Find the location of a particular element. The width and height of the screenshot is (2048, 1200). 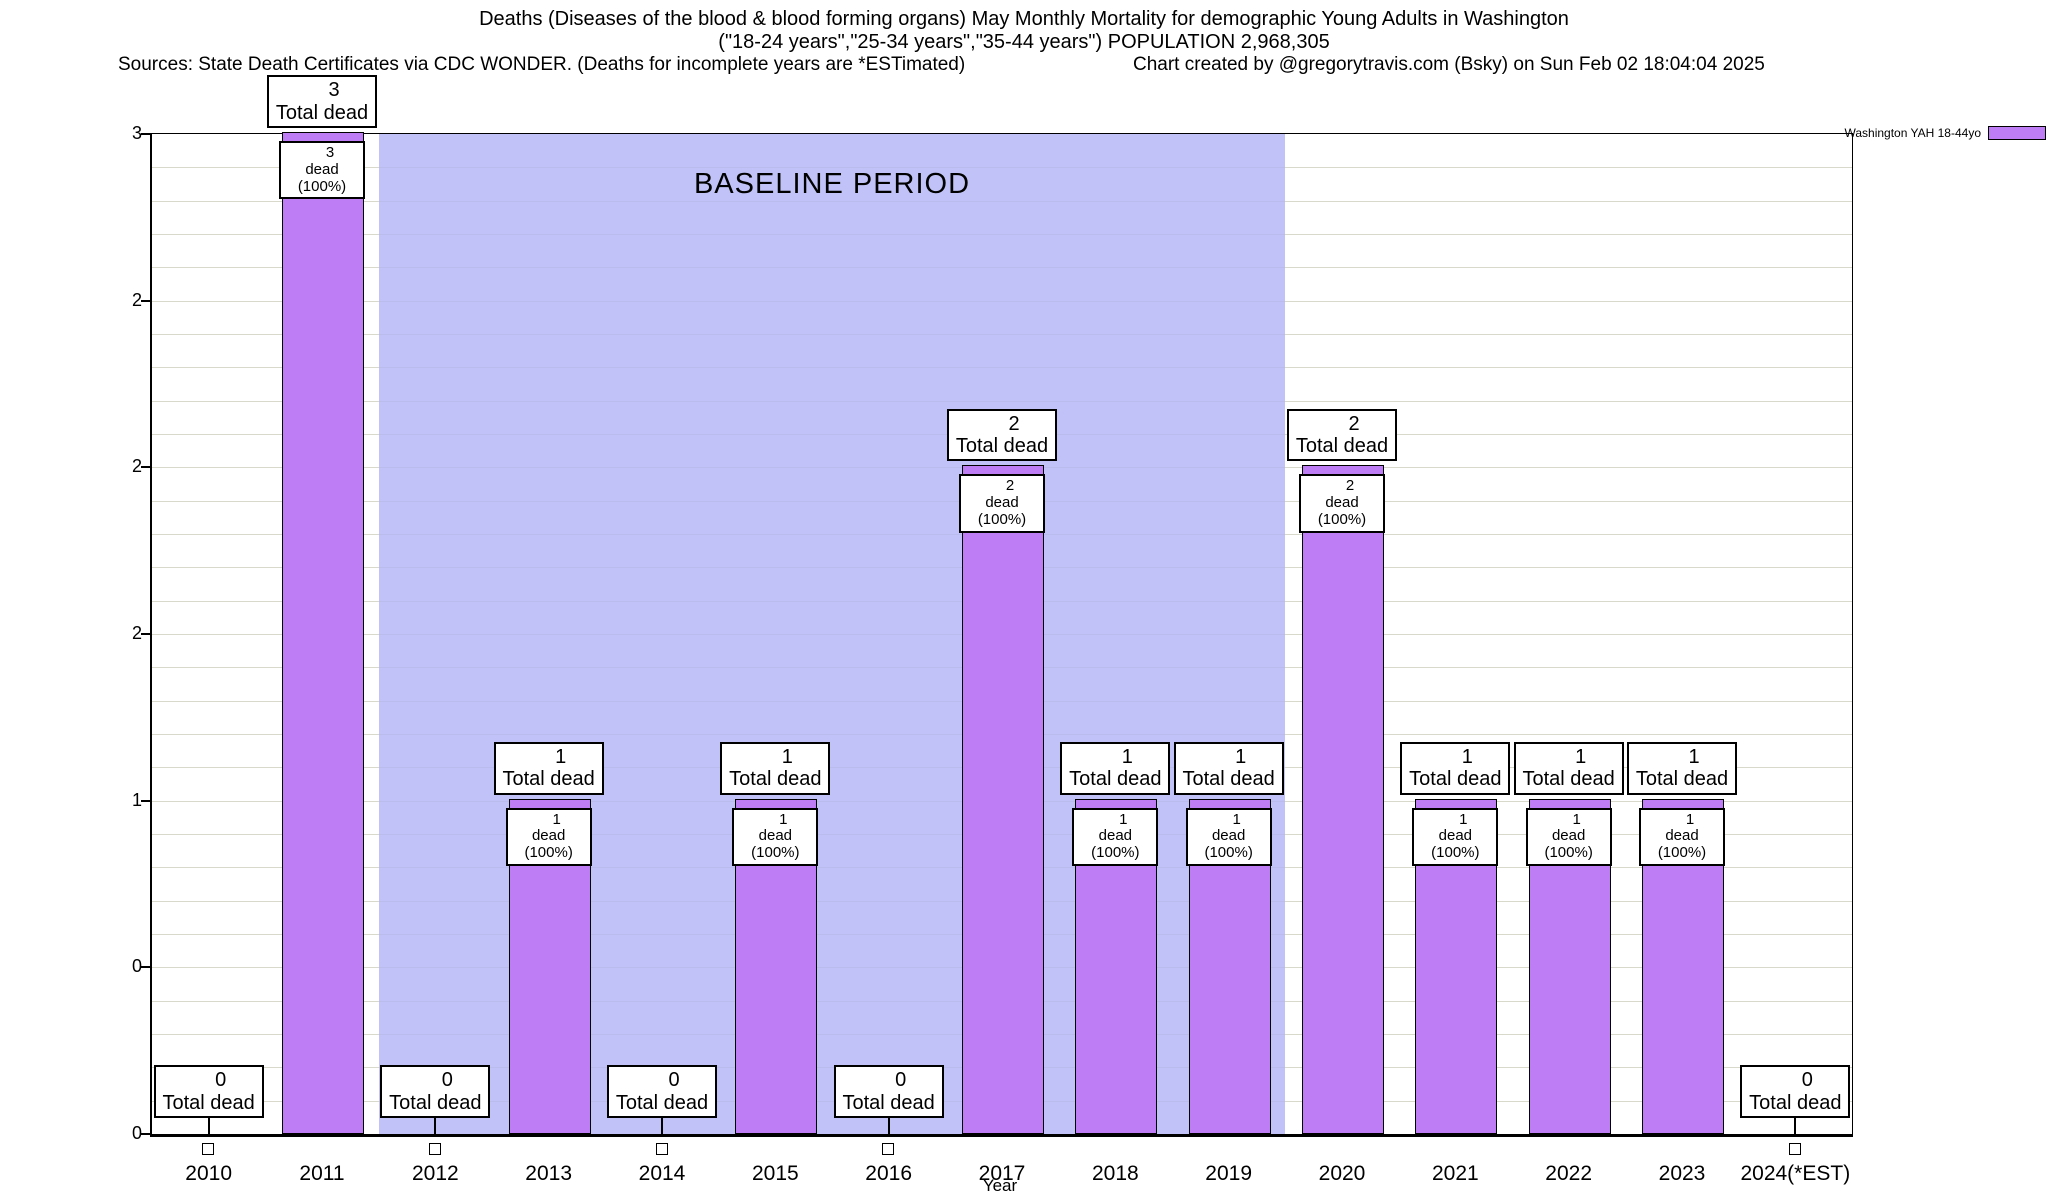

y-tick-label: 1 is located at coordinates (136, 799).